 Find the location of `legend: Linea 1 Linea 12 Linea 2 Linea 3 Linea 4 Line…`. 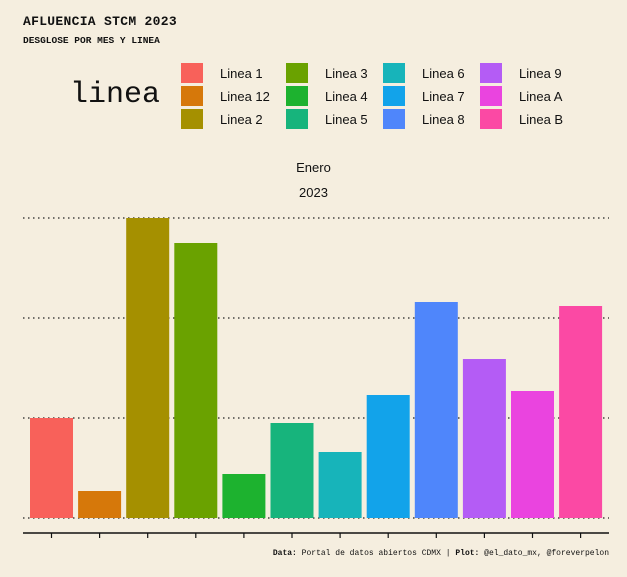

legend: Linea 1 Linea 12 Linea 2 Linea 3 Linea 4 Line… is located at coordinates (391, 97).